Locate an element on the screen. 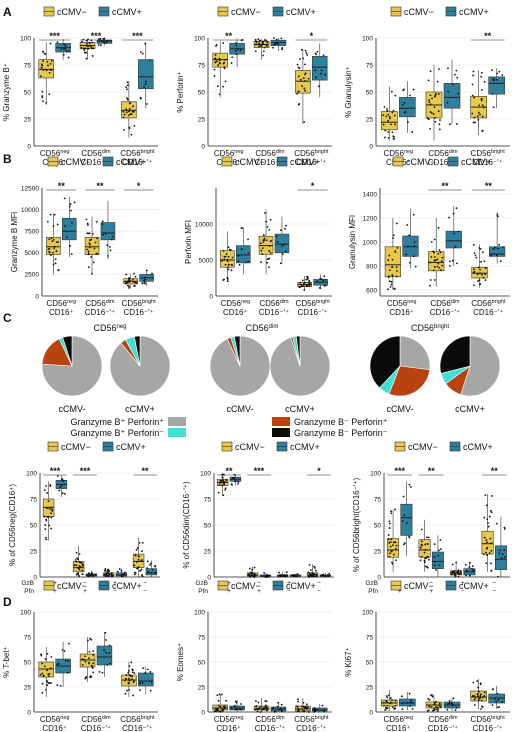 The height and width of the screenshot is (732, 520). y-axis-label: Granzyme B MFI is located at coordinates (14, 242).